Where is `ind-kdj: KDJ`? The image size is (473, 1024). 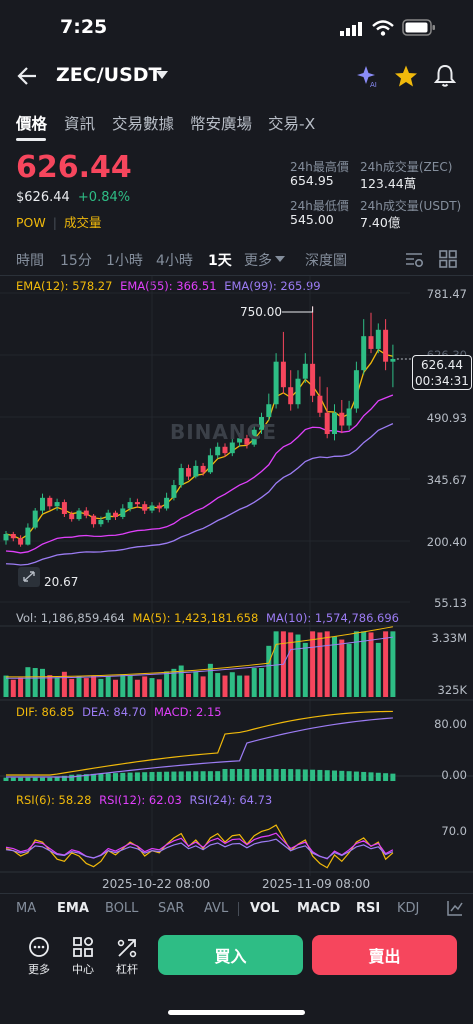 ind-kdj: KDJ is located at coordinates (408, 908).